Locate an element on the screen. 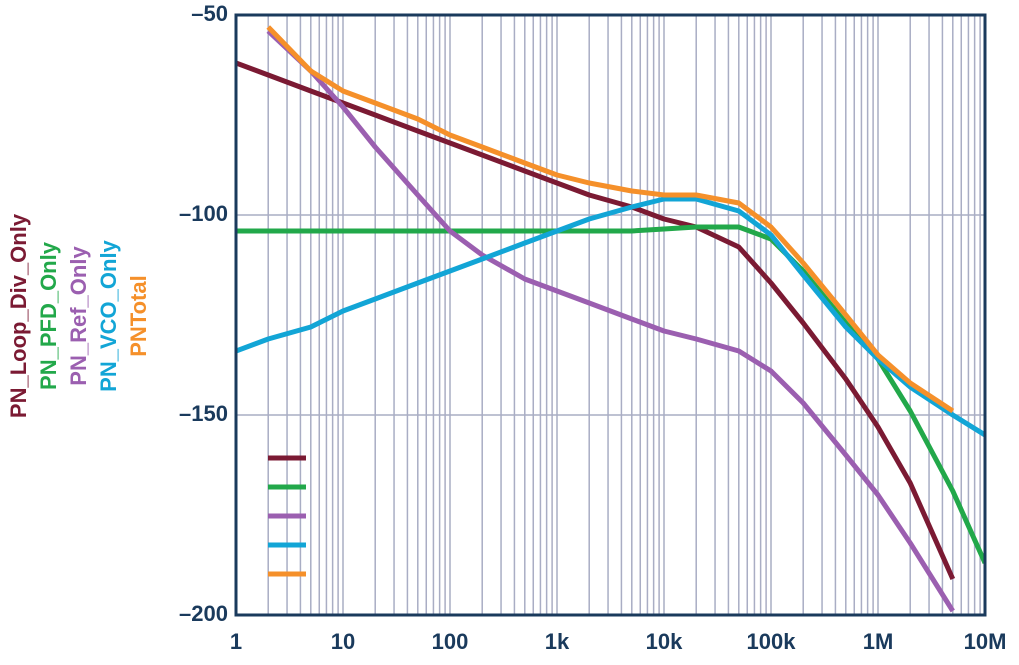  legend-label: PN_VCO_Only is located at coordinates (108, 315).